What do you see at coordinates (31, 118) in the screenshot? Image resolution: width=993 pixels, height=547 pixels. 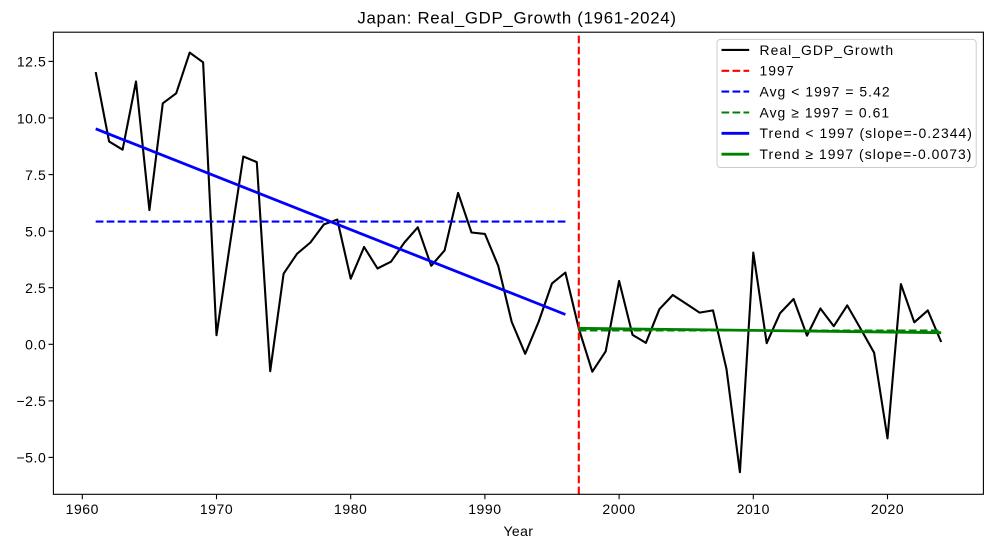 I see `svg-text: 10.0` at bounding box center [31, 118].